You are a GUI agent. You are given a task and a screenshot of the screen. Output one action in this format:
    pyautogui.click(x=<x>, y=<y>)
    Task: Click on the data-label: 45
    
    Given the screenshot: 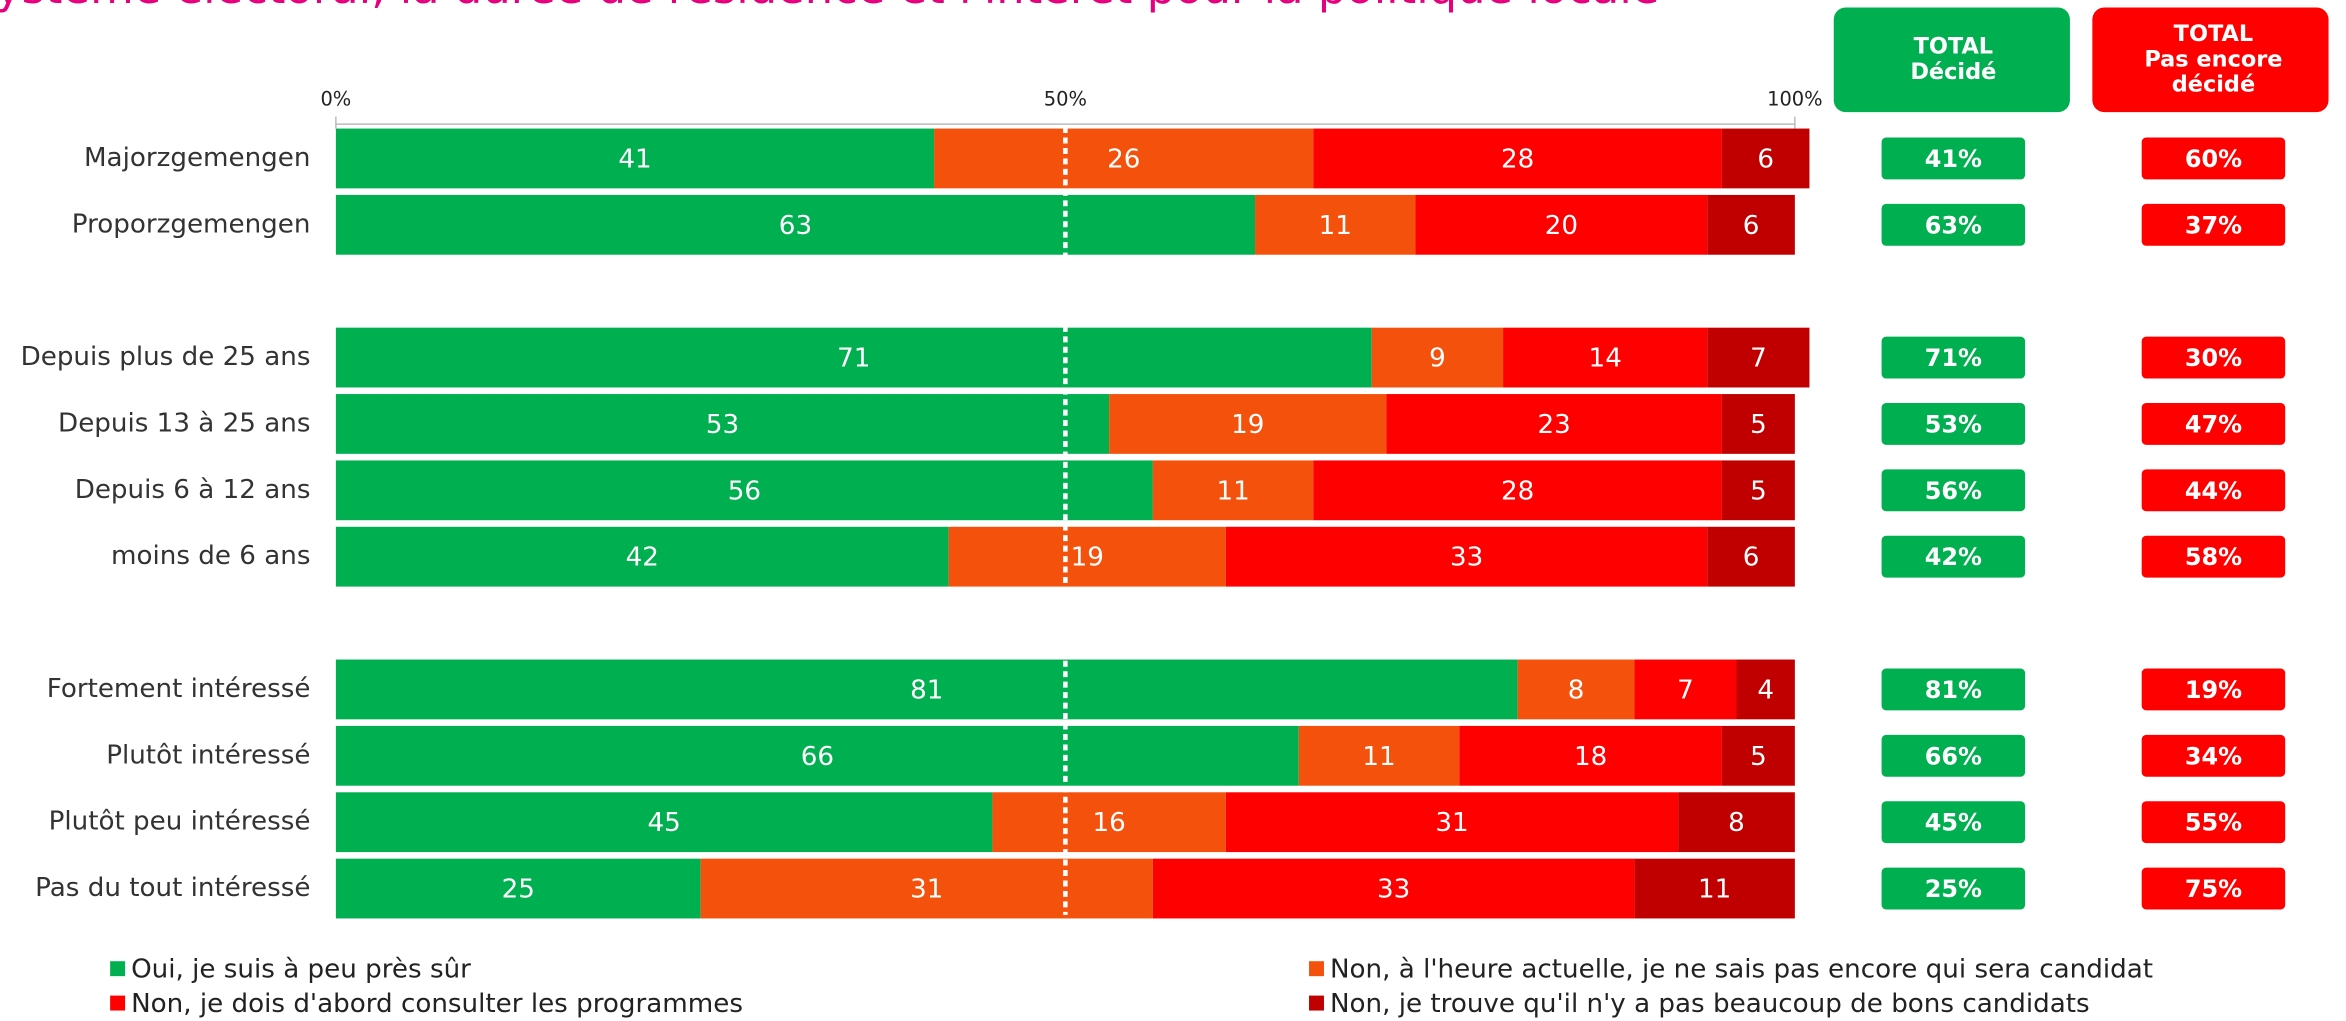 What is the action you would take?
    pyautogui.click(x=663, y=823)
    